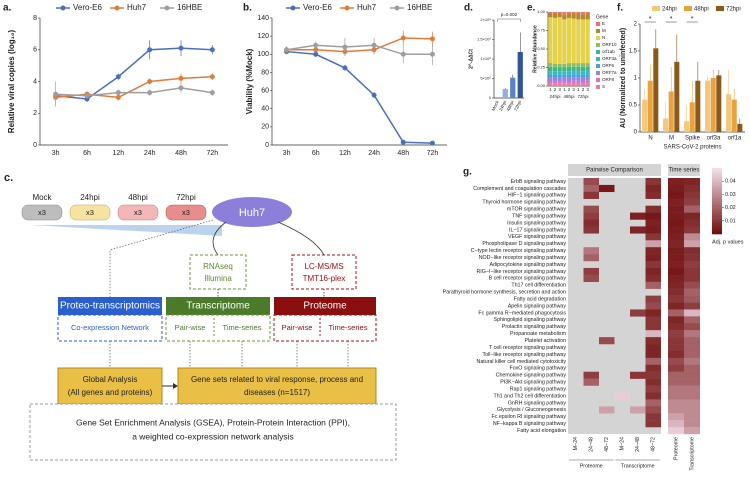 This screenshot has width=750, height=481. I want to click on ms-text: LC-MS/MS, so click(323, 266).